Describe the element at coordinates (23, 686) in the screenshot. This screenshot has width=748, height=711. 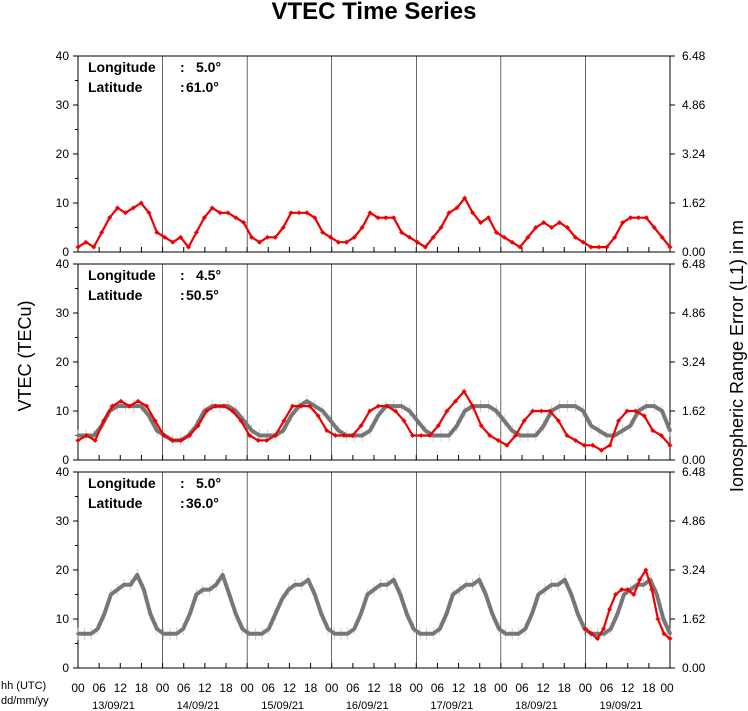
I see `x-caption-hours: hh (UTC)` at that location.